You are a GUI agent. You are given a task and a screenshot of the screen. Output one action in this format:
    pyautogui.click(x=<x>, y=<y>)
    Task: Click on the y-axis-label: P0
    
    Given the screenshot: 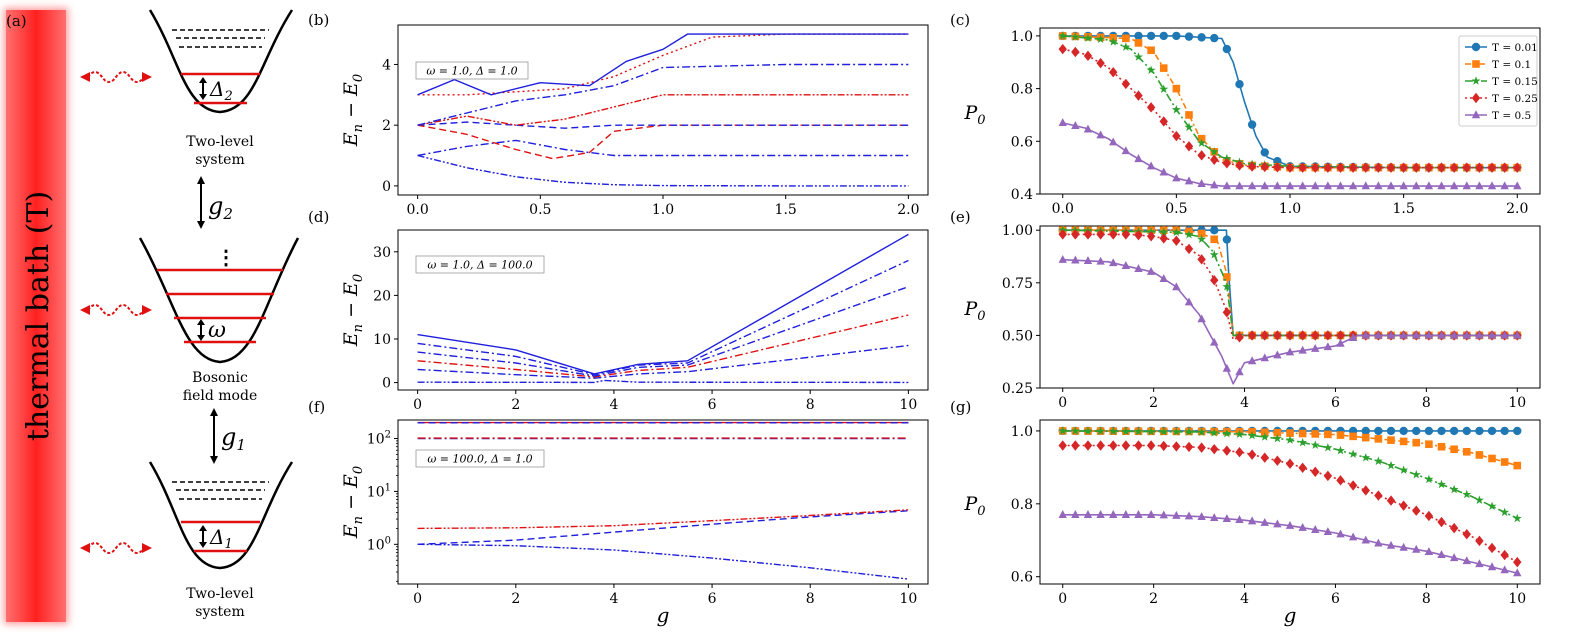 What is the action you would take?
    pyautogui.click(x=974, y=311)
    